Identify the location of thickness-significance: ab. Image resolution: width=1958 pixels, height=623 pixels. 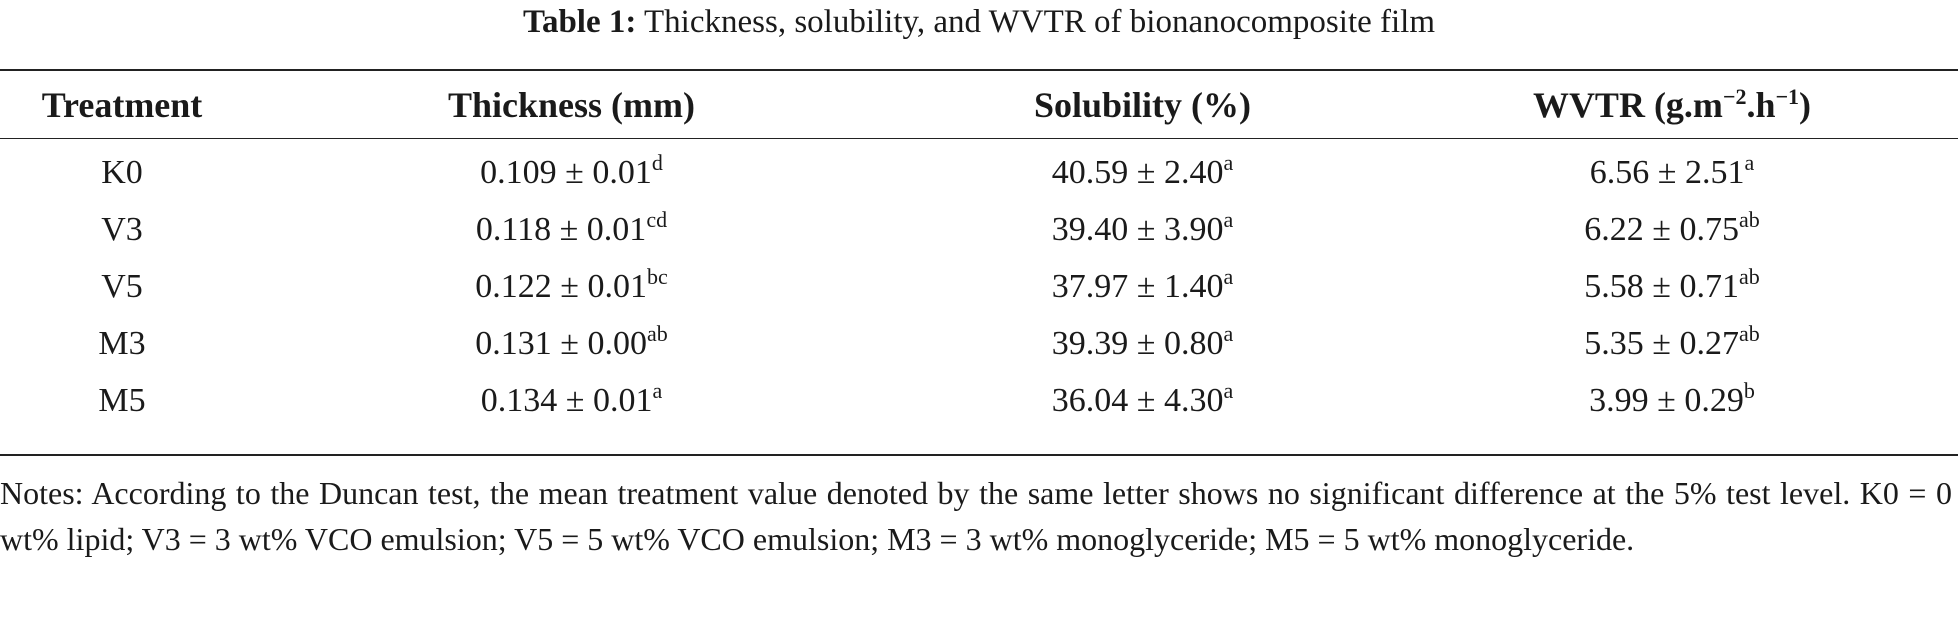
(657, 333).